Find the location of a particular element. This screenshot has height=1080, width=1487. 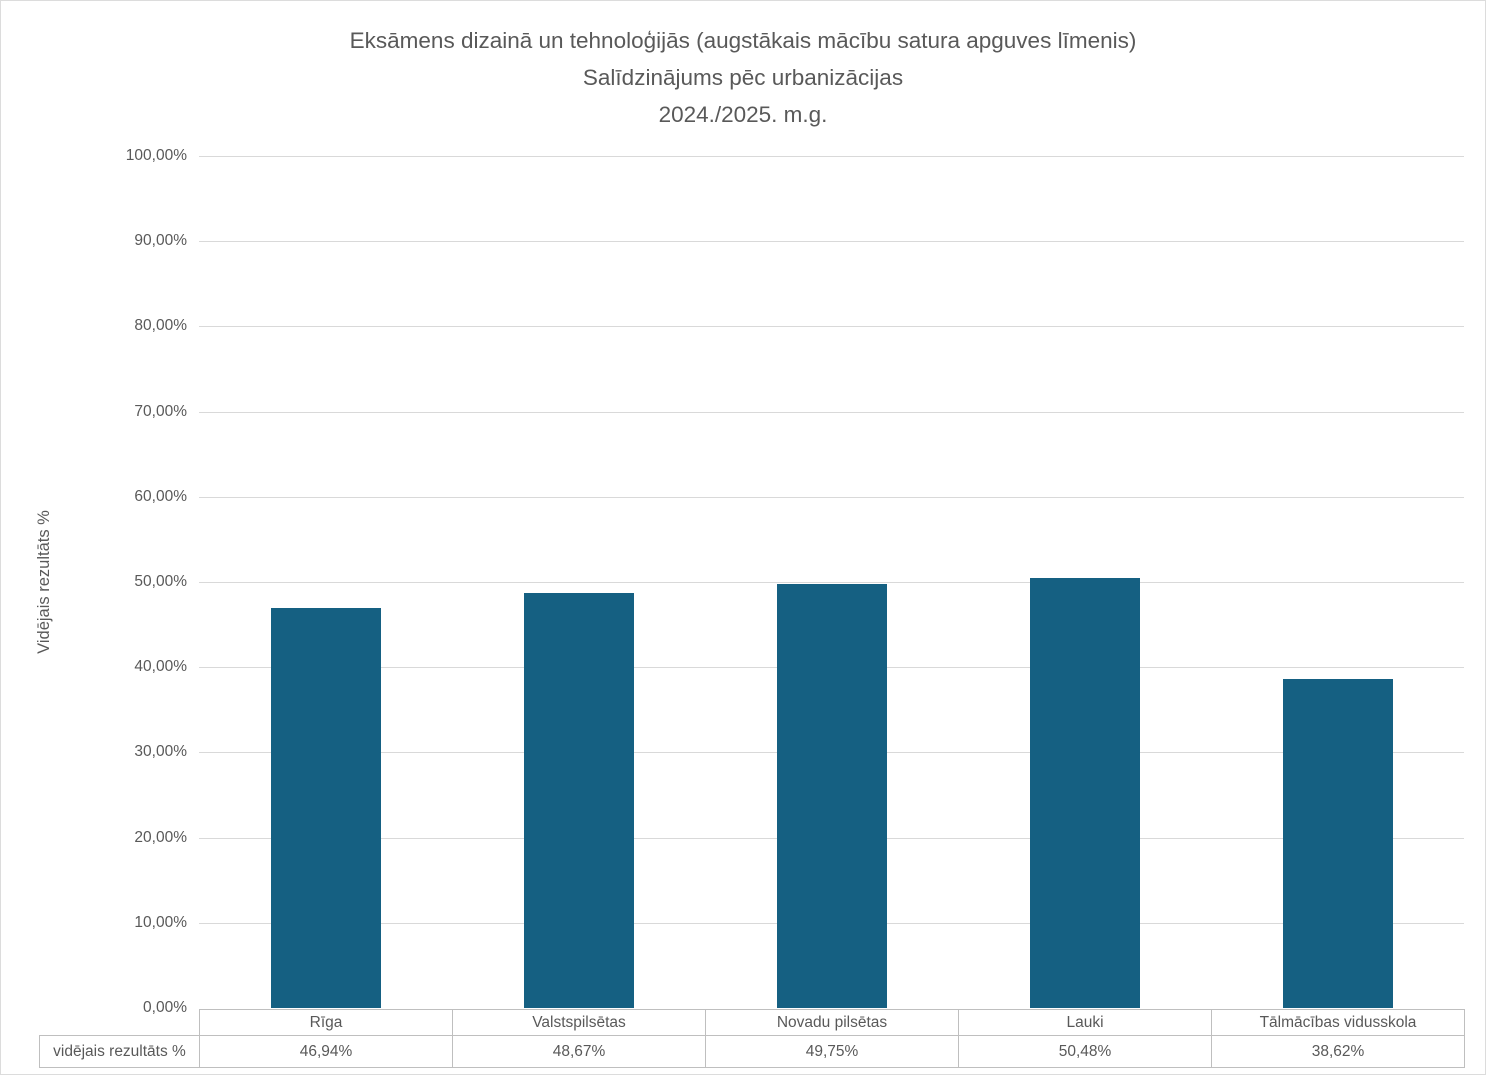

bar-Novadu pilsētas is located at coordinates (831, 796).